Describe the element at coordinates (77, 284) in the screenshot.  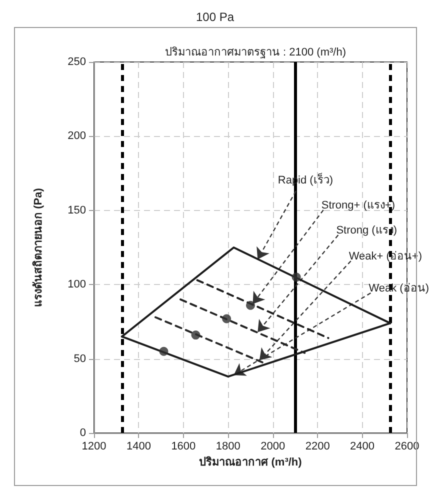
I see `y-tick-label: 100` at that location.